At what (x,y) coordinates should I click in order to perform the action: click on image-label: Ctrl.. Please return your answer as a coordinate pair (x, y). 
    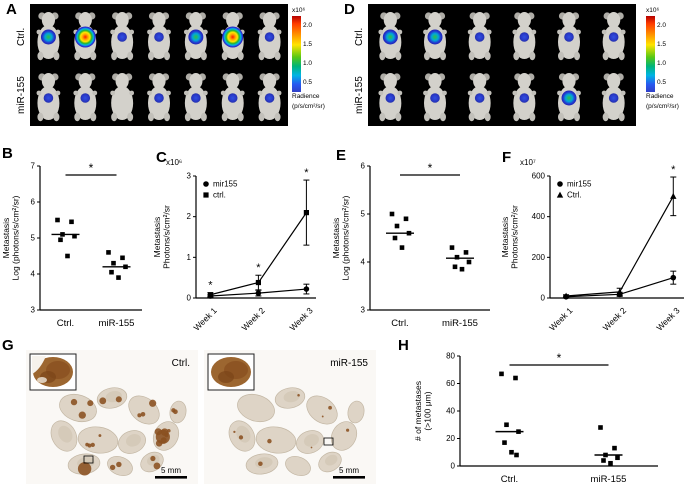
    Looking at the image, I should click on (181, 363).